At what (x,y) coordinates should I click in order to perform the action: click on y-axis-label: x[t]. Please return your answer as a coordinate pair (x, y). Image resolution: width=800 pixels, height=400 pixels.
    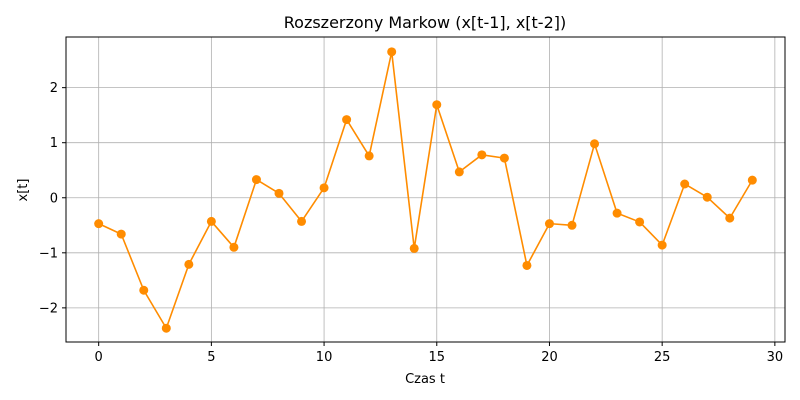
    Looking at the image, I should click on (23, 190).